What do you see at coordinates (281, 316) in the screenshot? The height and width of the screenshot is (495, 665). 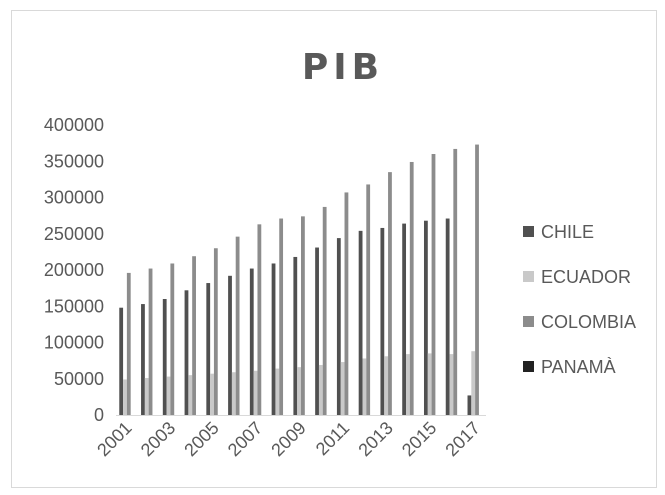 I see `bar-colombia-2008` at bounding box center [281, 316].